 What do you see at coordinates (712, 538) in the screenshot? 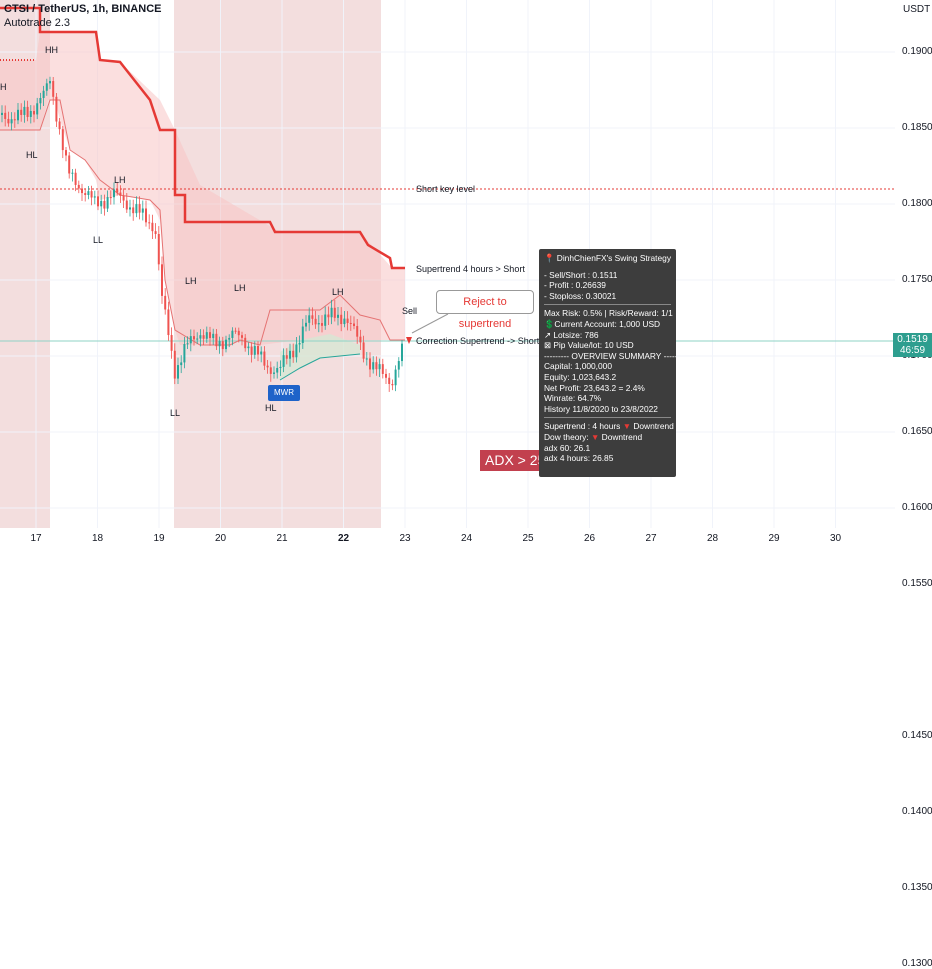
I see `time-tick: 28` at bounding box center [712, 538].